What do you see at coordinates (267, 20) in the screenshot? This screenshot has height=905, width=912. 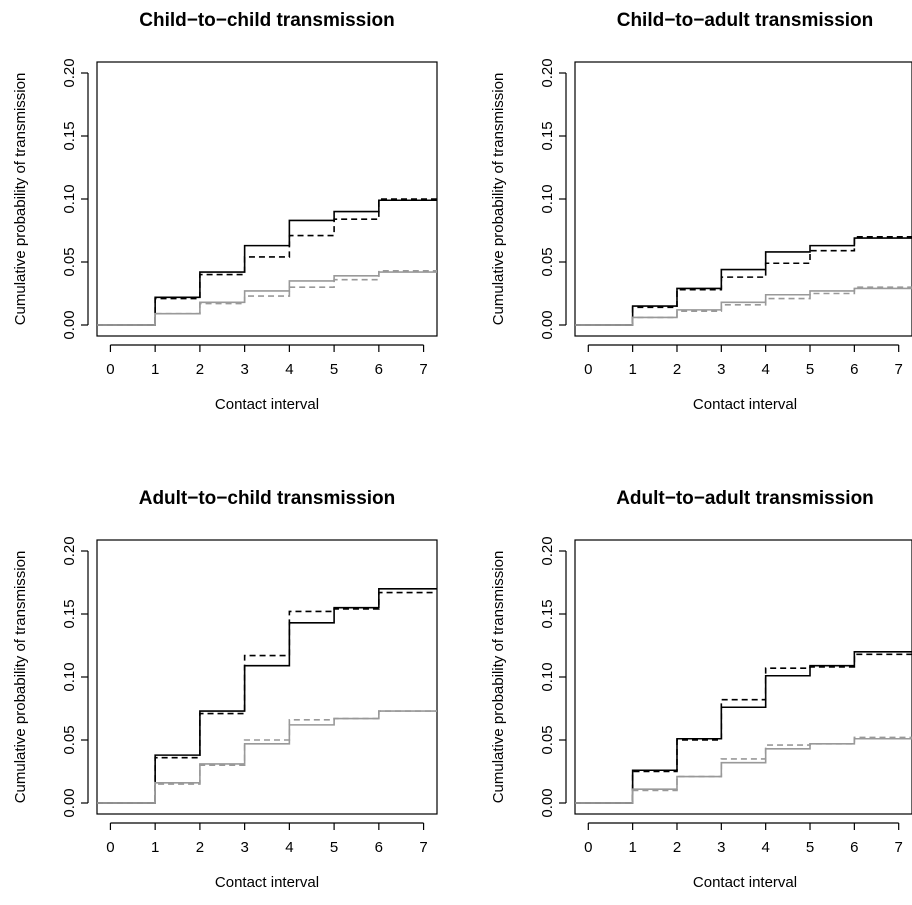 I see `chart-title: Child−to−child transmission` at bounding box center [267, 20].